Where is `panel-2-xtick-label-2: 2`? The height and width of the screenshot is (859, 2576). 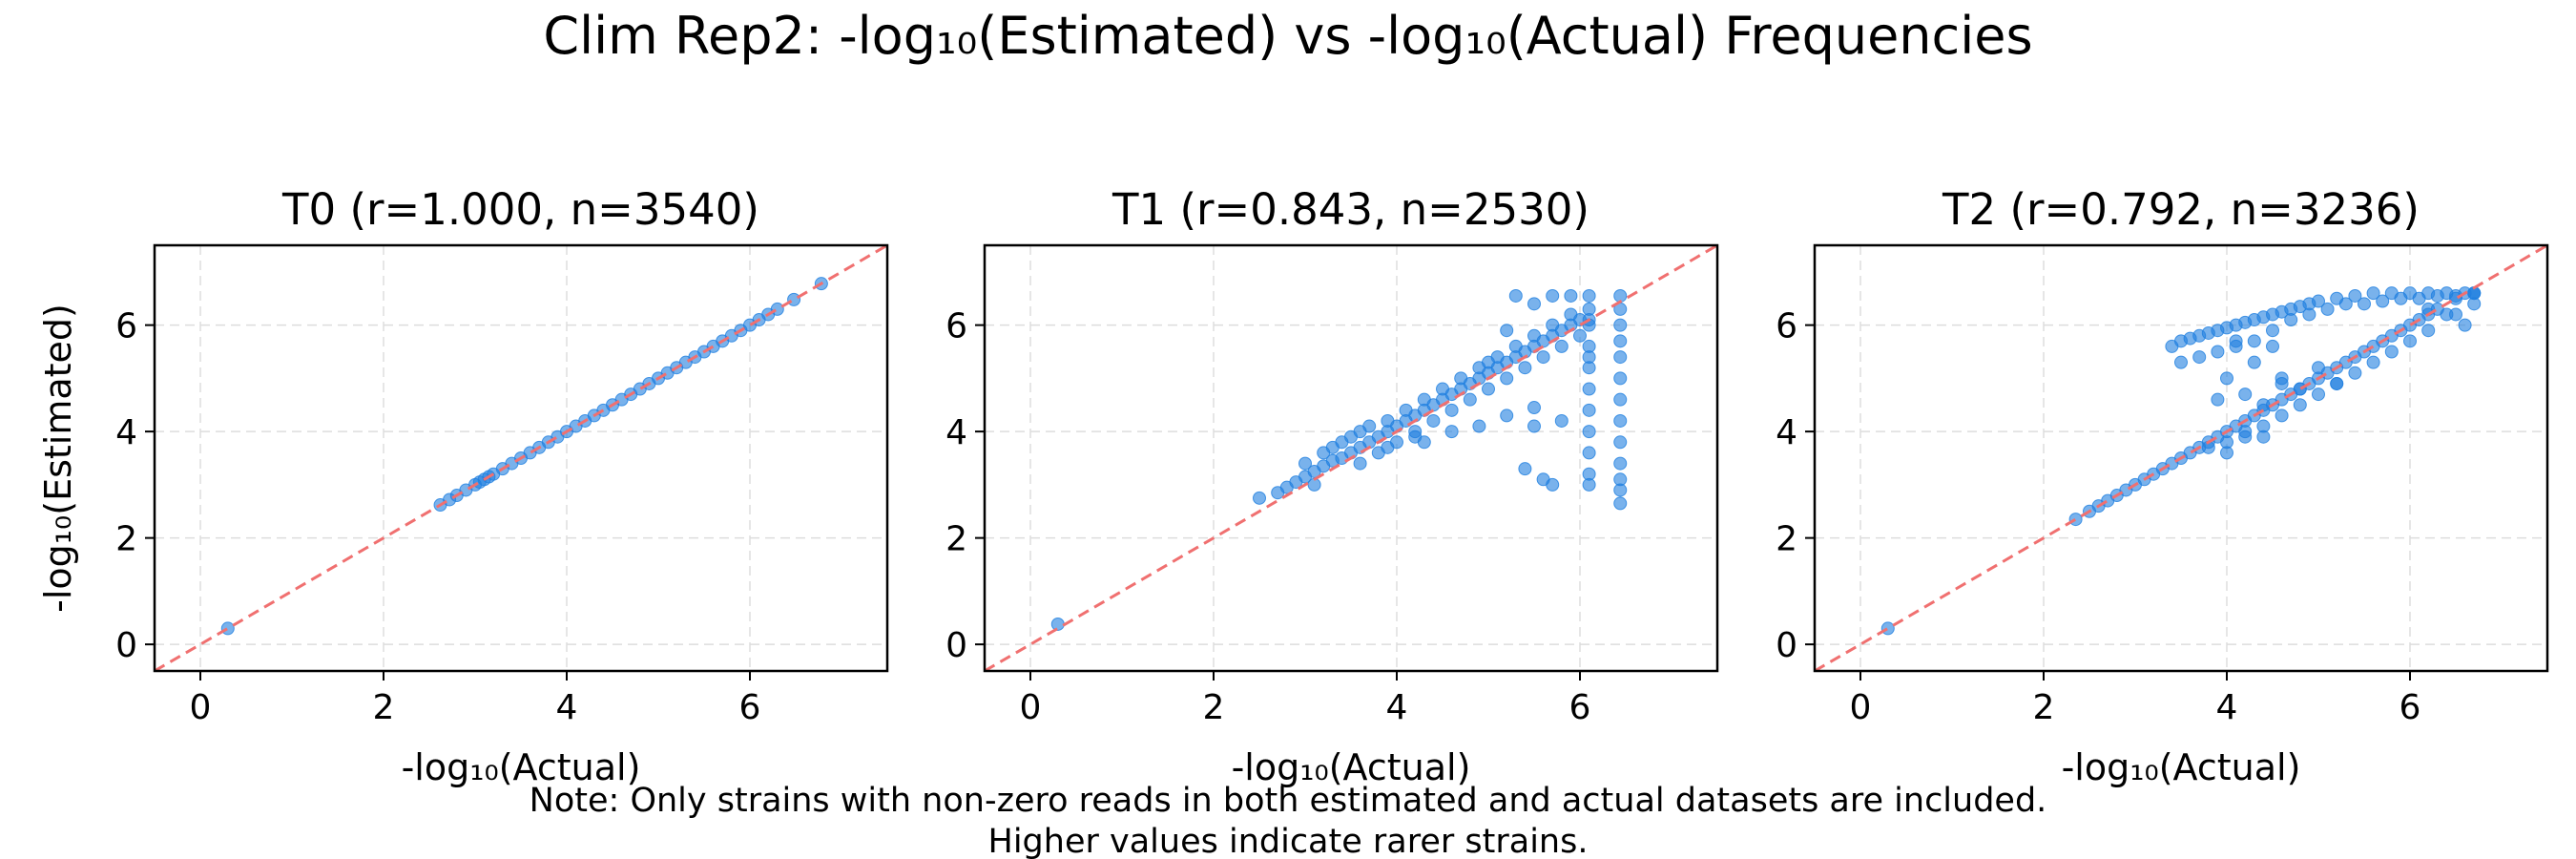 panel-2-xtick-label-2: 2 is located at coordinates (2044, 707).